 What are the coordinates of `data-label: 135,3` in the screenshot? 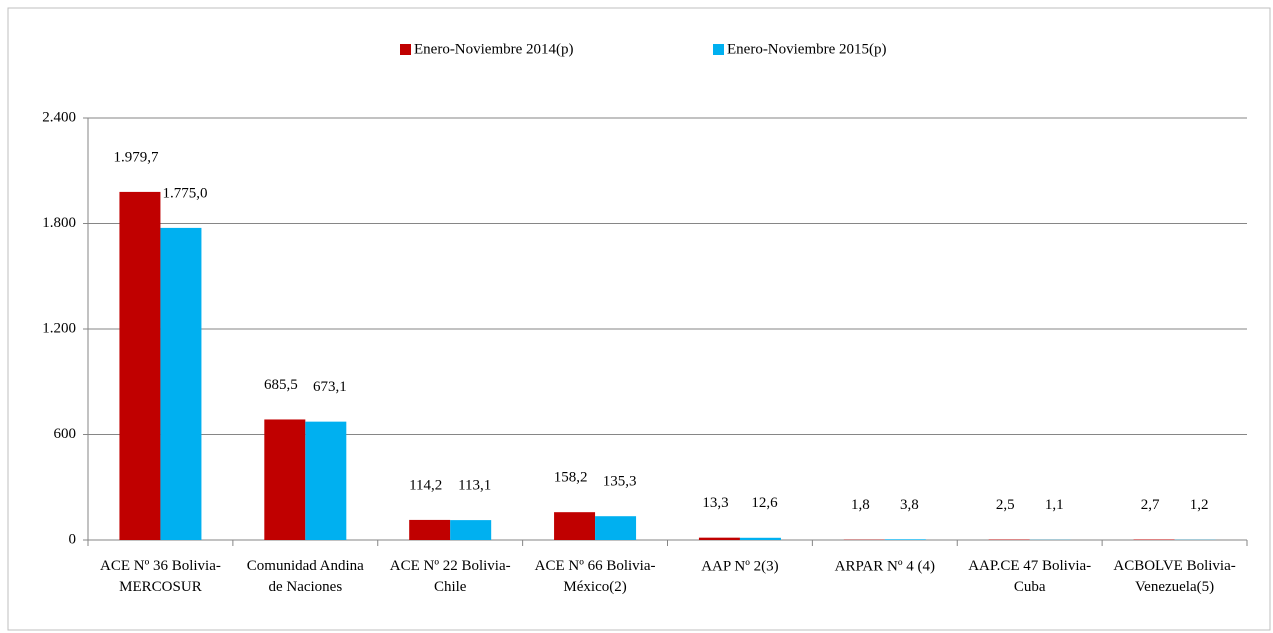 It's located at (620, 482).